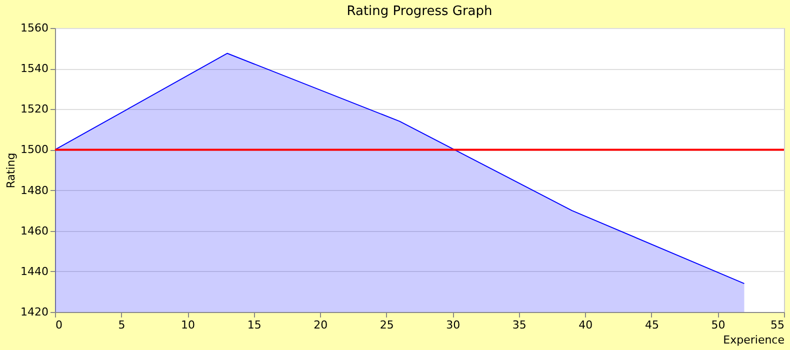  I want to click on y-tick-label: 1420, so click(34, 312).